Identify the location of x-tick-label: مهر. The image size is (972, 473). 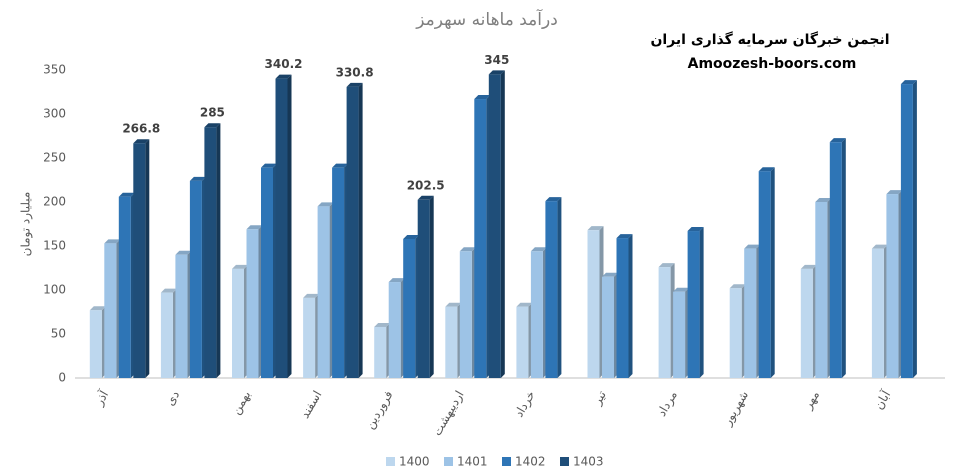
(811, 400).